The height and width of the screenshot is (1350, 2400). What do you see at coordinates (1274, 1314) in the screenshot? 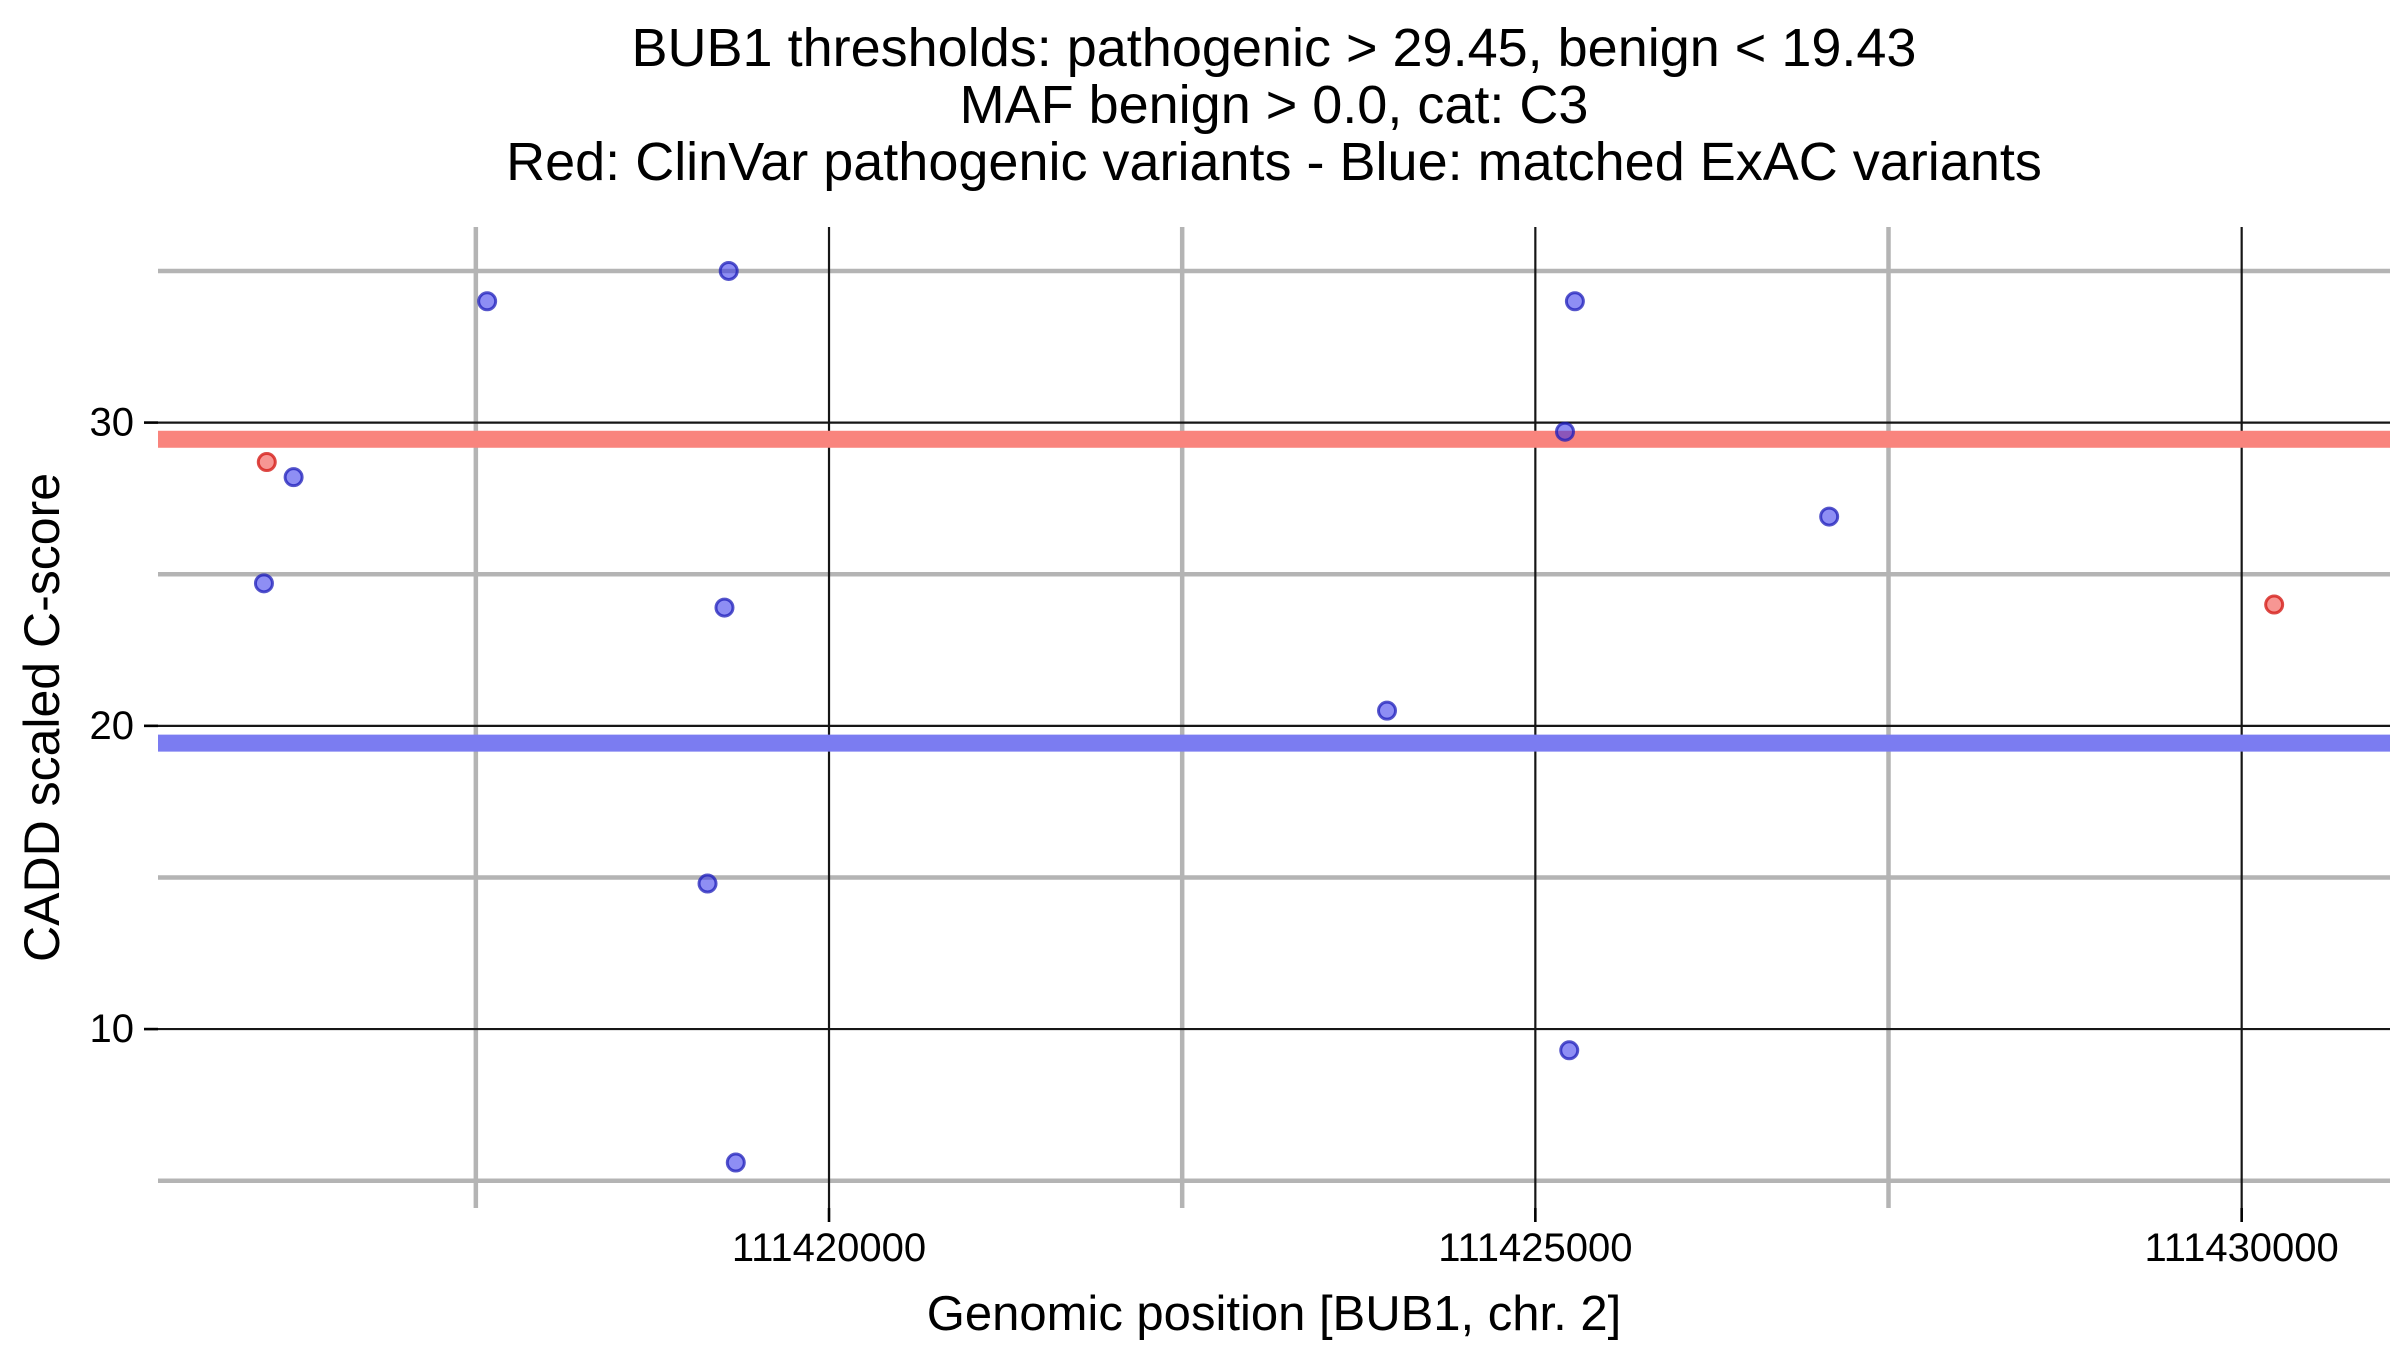
I see `x-axis-title: Genomic position [BUB1, chr. 2]` at bounding box center [1274, 1314].